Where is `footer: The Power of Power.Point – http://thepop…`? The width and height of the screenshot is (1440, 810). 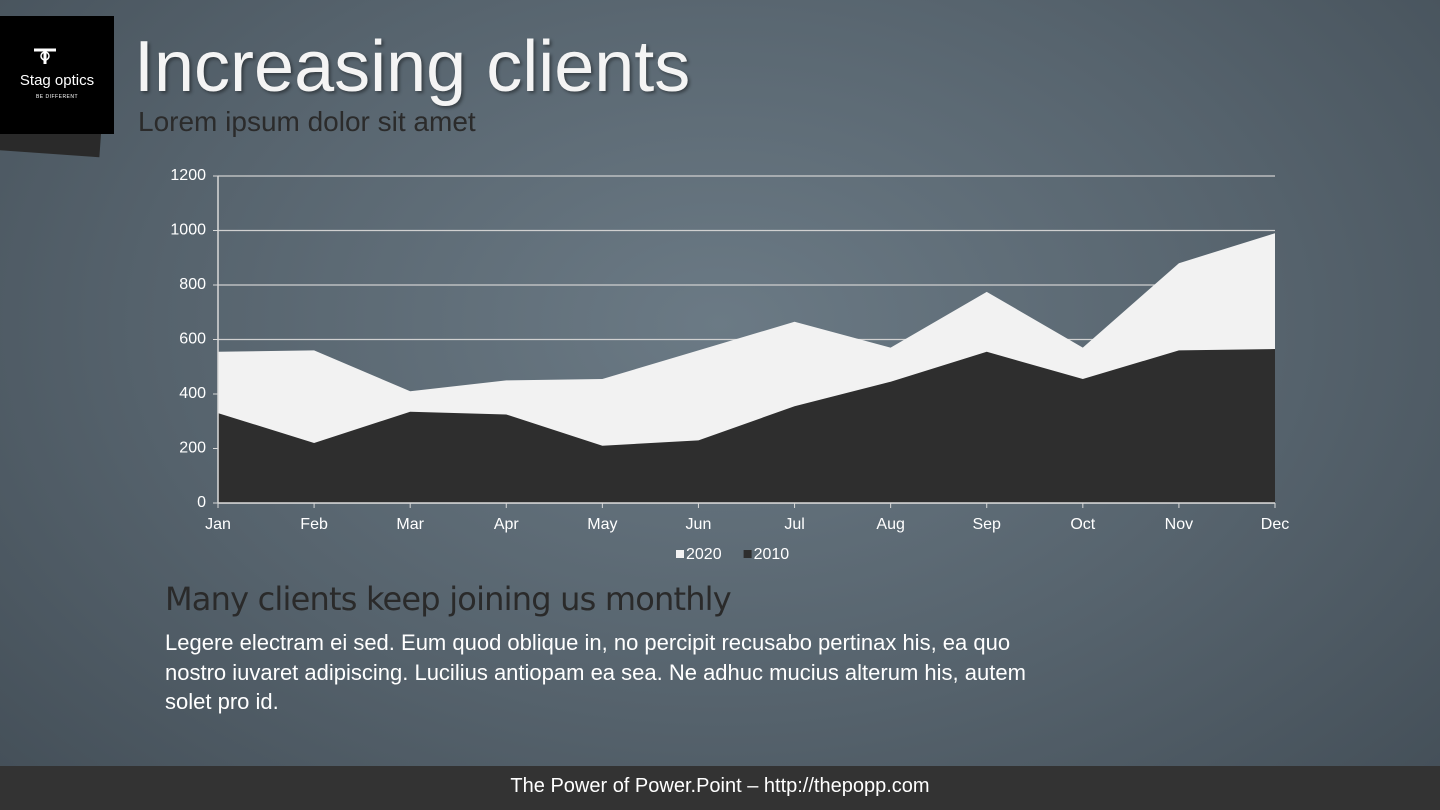
footer: The Power of Power.Point – http://thepop… is located at coordinates (720, 786).